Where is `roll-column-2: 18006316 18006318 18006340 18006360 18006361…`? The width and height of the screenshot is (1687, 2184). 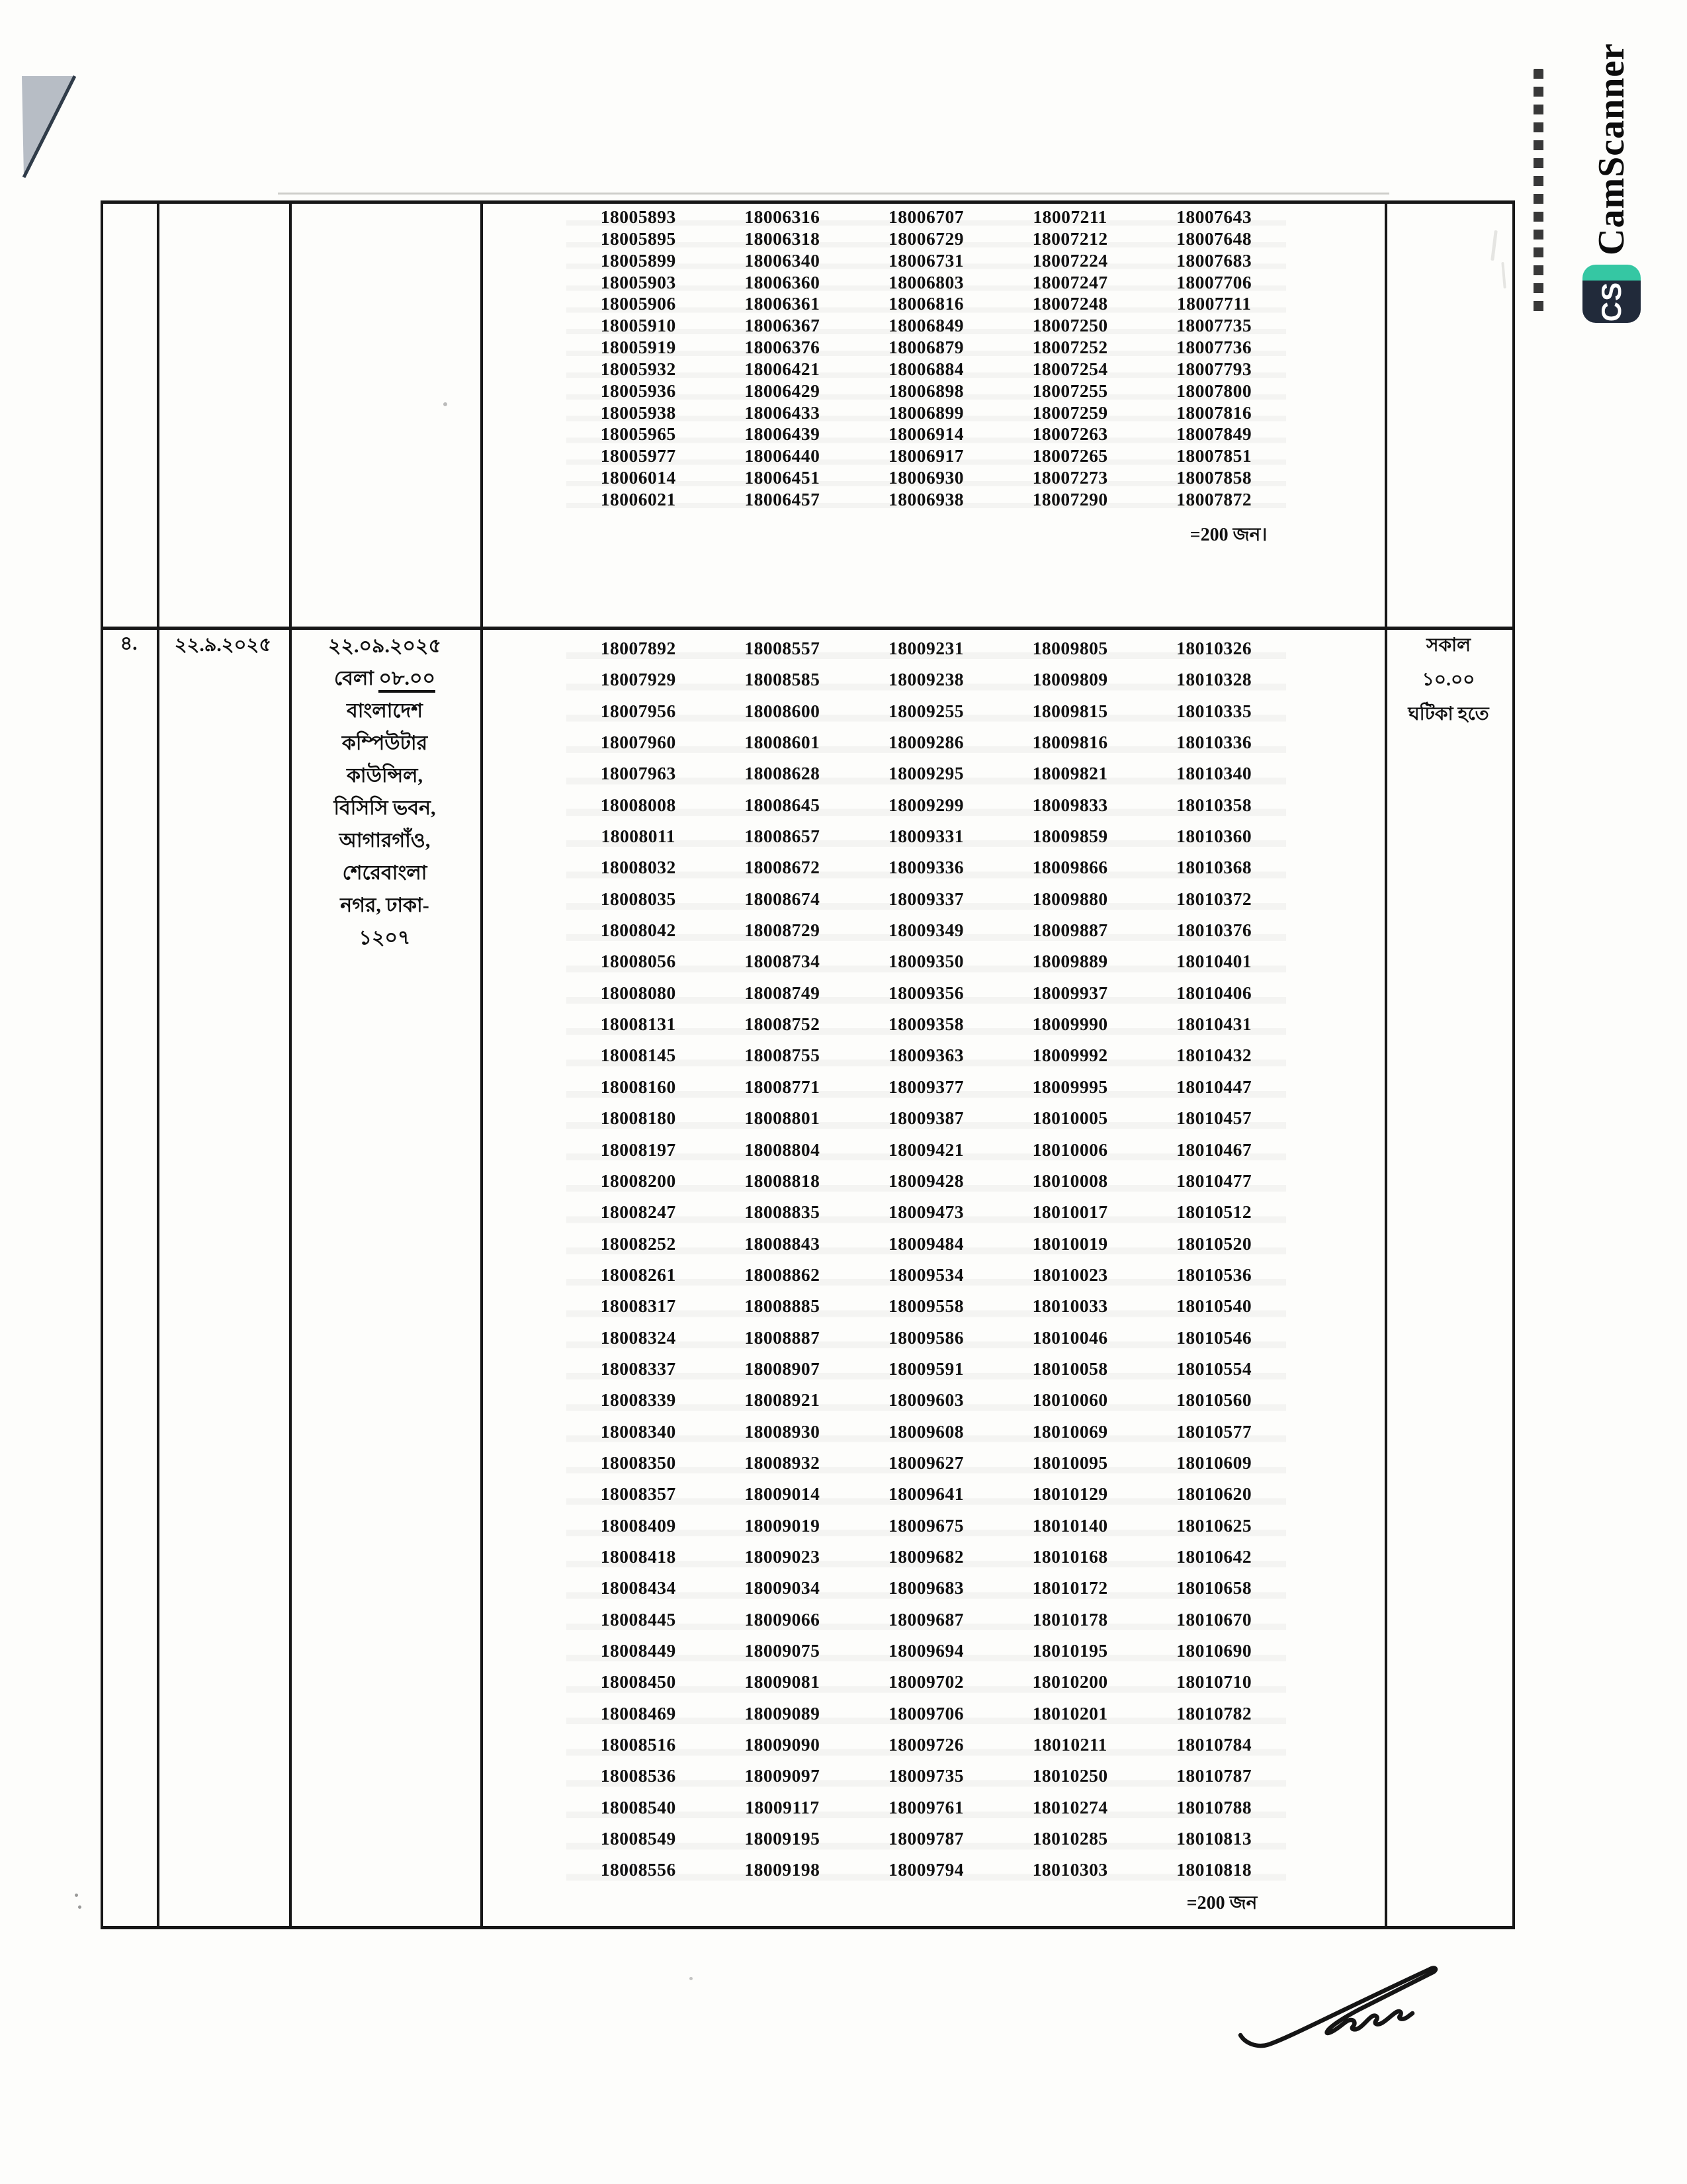 roll-column-2: 18006316 18006318 18006340 18006360 18006361… is located at coordinates (783, 358).